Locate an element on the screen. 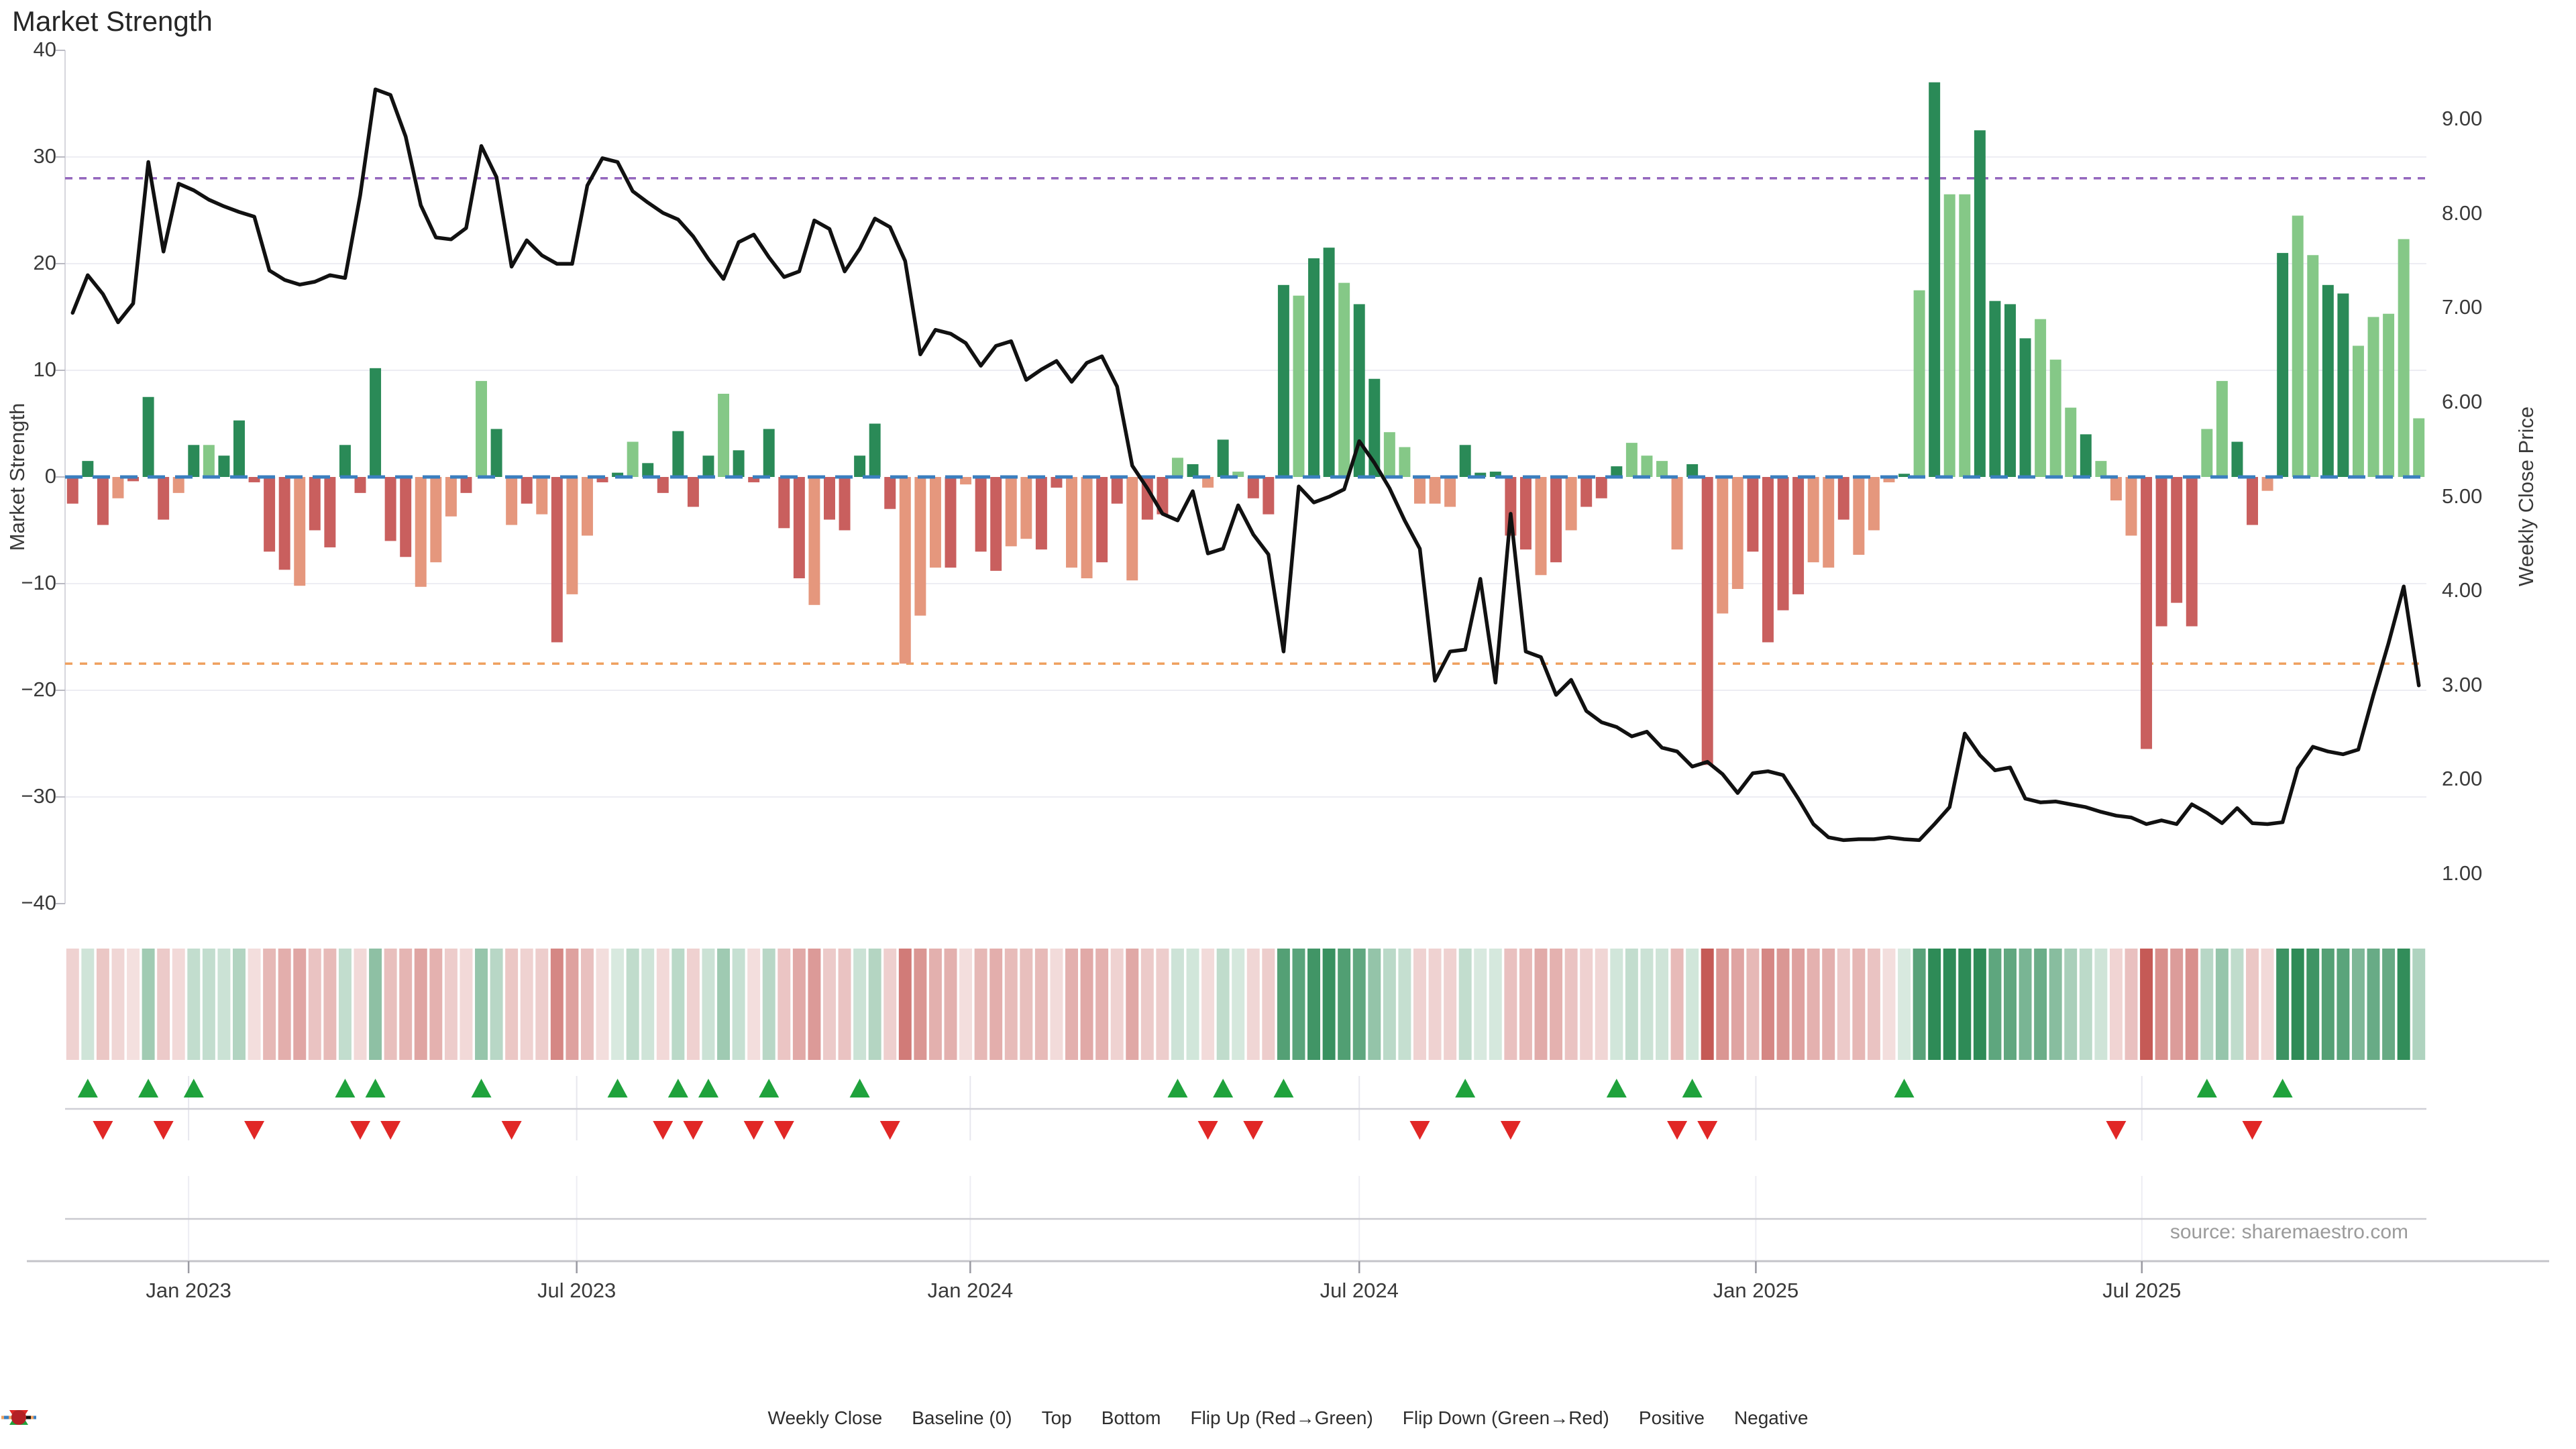 This screenshot has width=2576, height=1449. right-tick-label: 9.00 is located at coordinates (2462, 119).